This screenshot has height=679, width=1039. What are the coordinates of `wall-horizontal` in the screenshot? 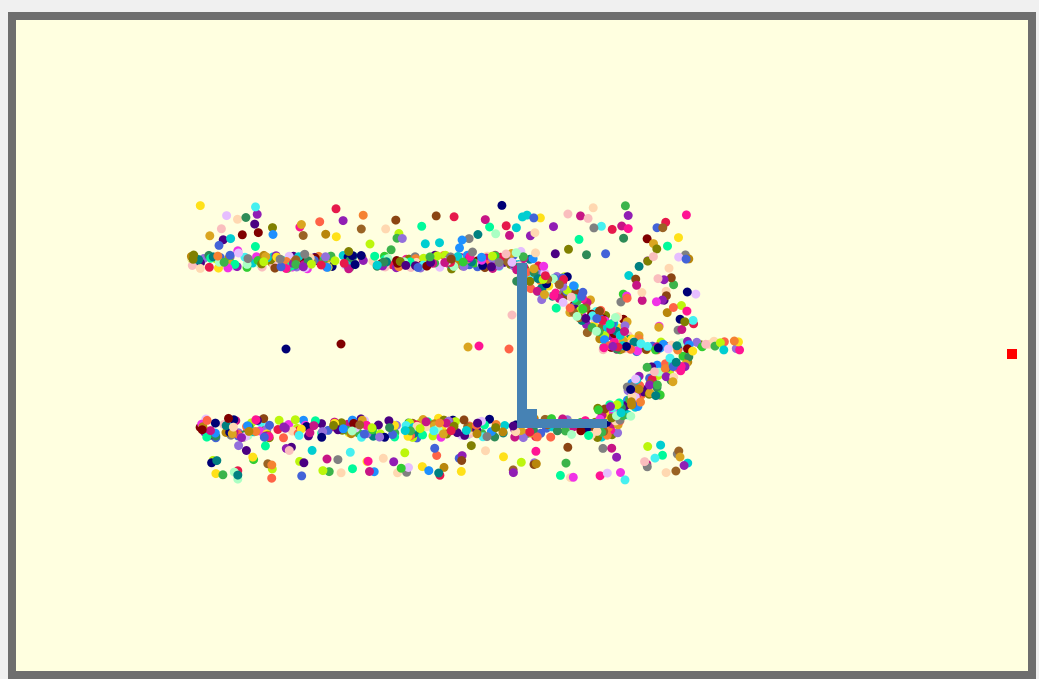 It's located at (562, 423).